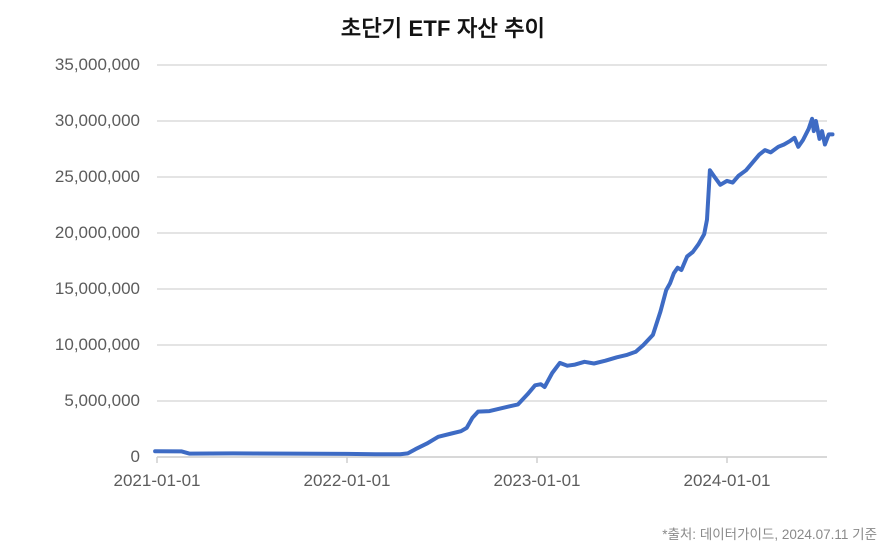 Image resolution: width=886 pixels, height=550 pixels. I want to click on x-axis-label: 2024-01-01, so click(727, 480).